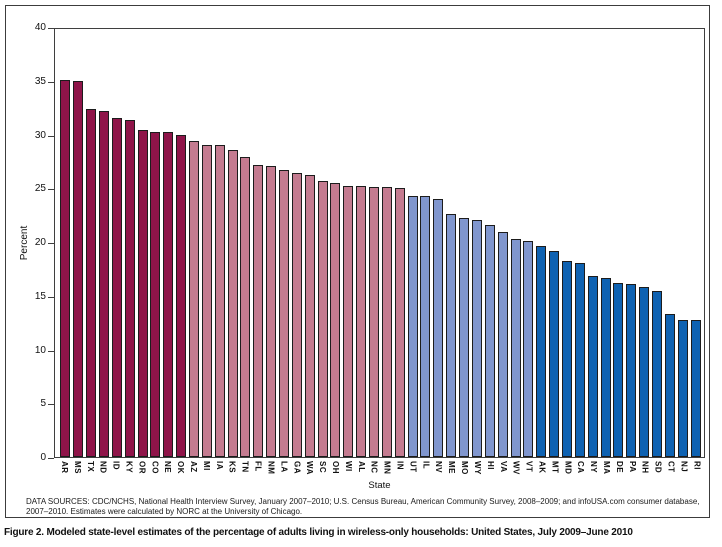 This screenshot has height=547, width=722. I want to click on x-tick-label-NE: NE, so click(168, 467).